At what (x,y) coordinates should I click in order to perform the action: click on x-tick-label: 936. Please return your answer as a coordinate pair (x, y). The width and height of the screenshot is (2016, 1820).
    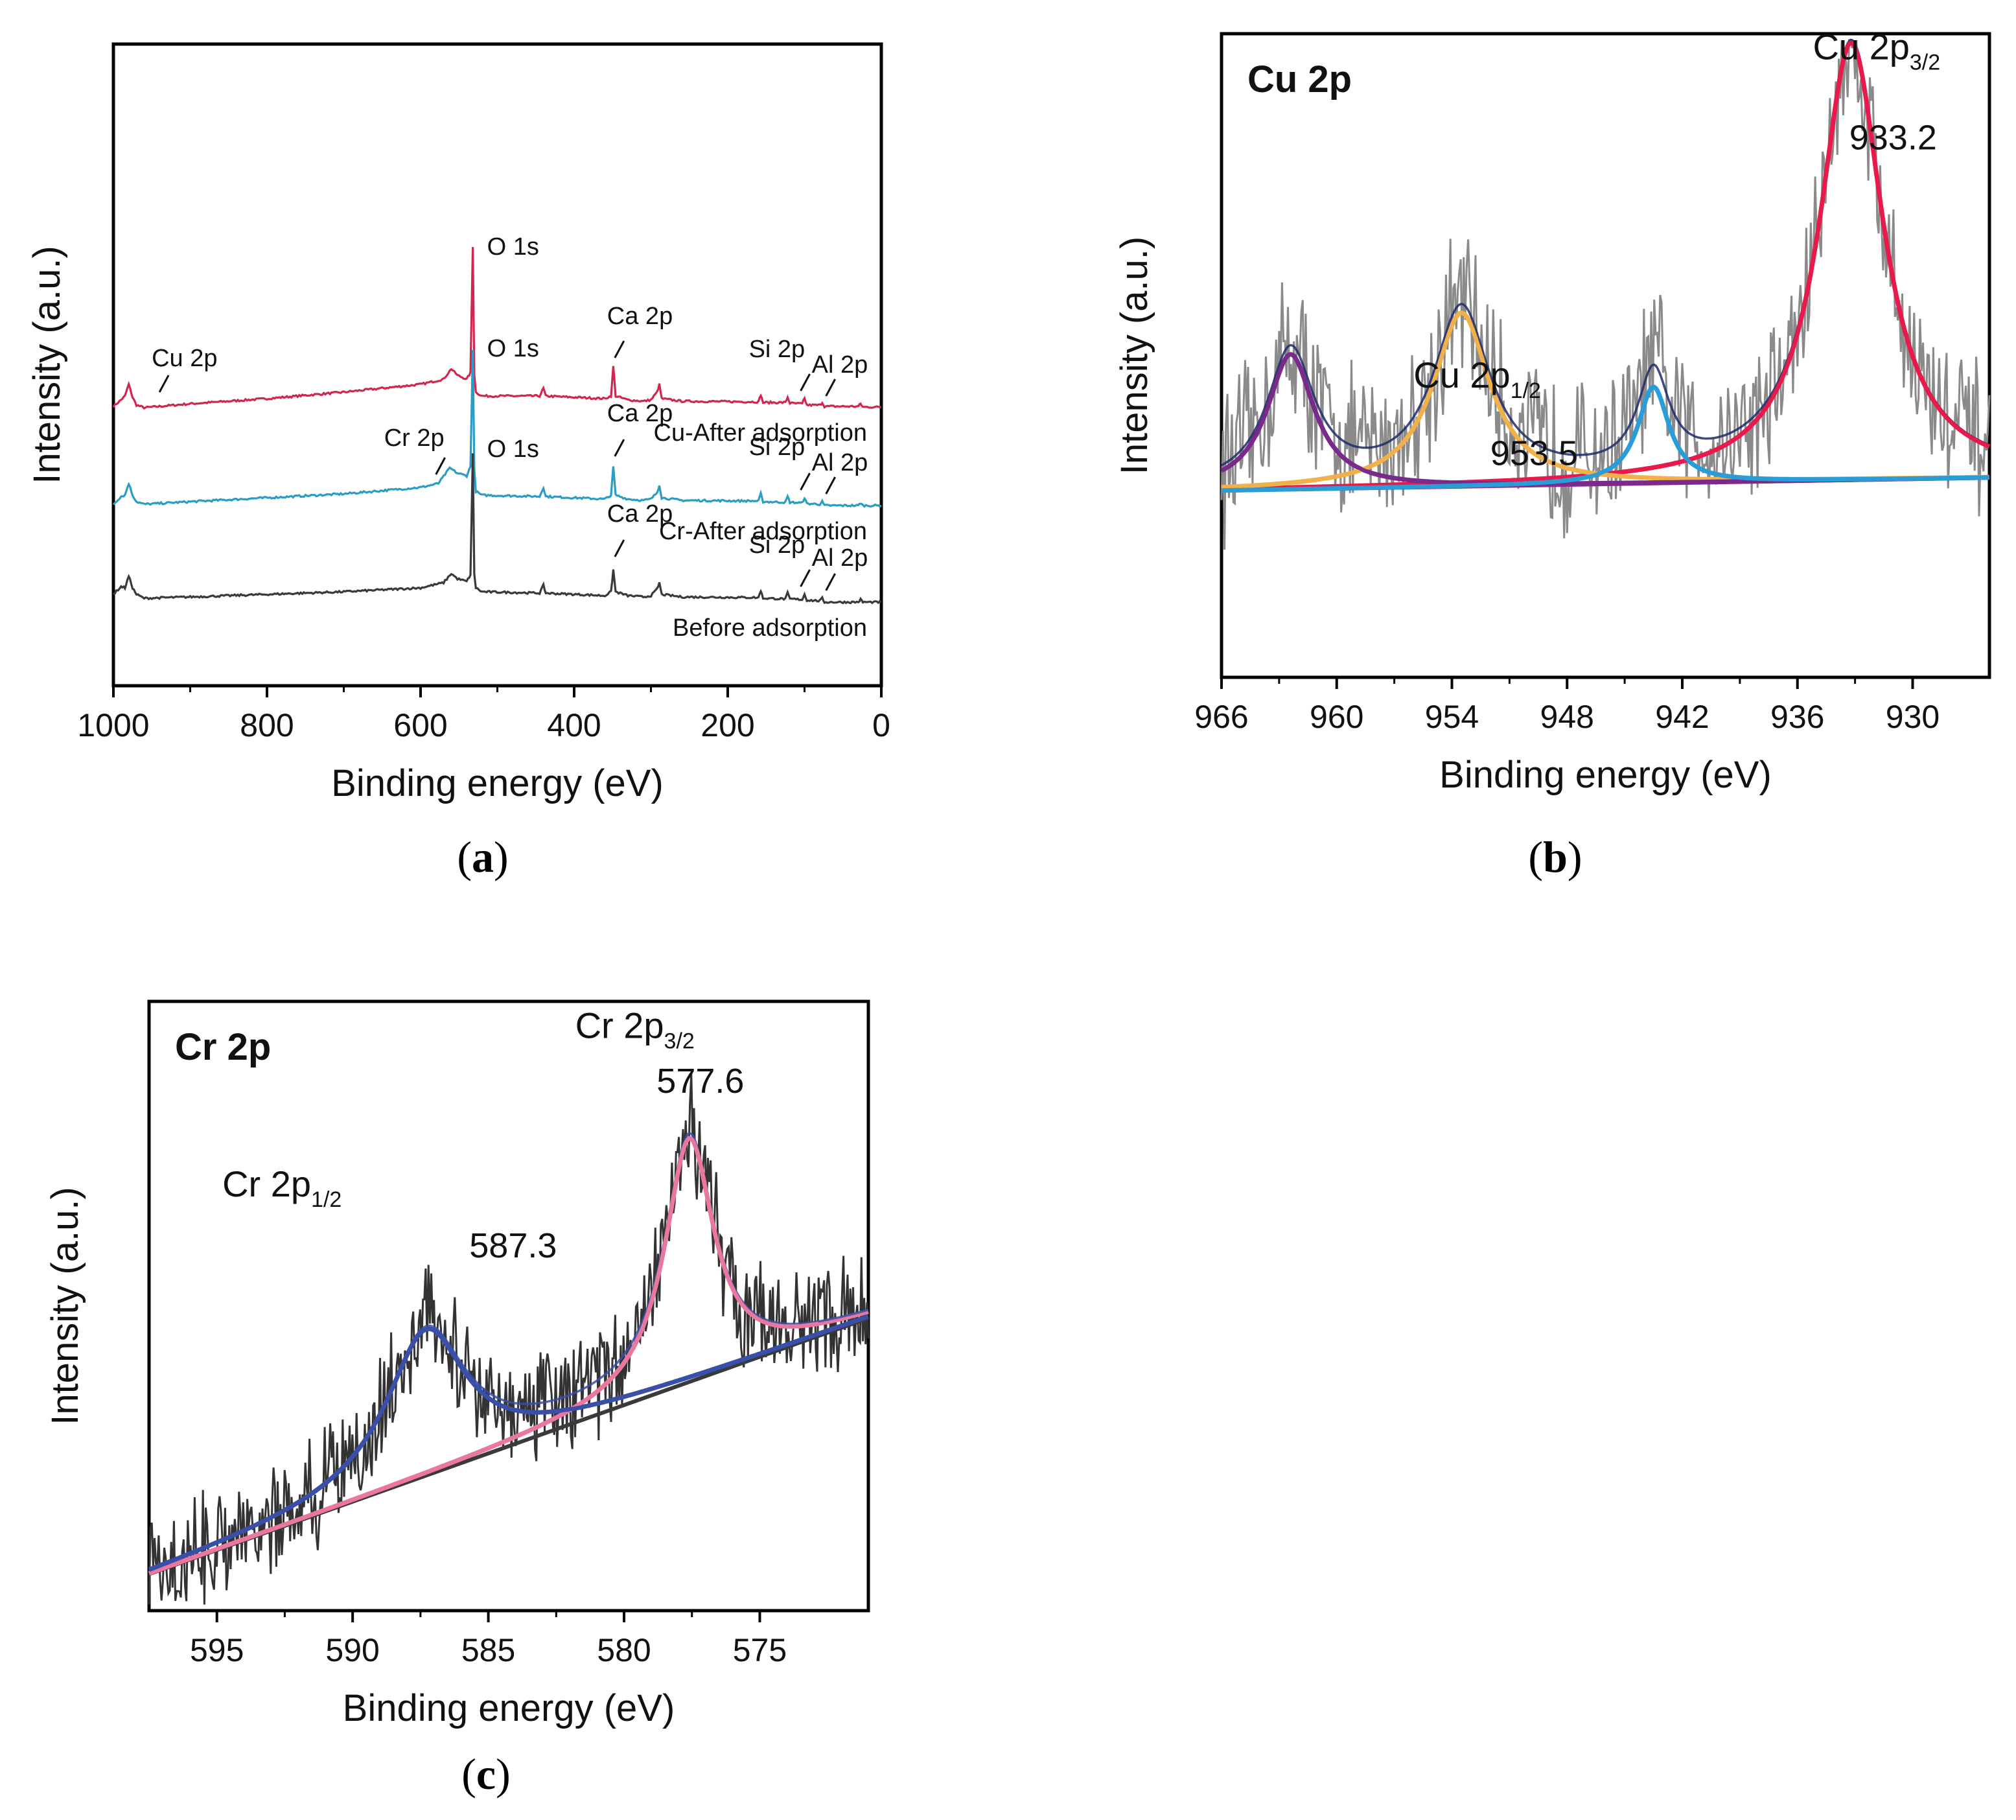
    Looking at the image, I should click on (1797, 717).